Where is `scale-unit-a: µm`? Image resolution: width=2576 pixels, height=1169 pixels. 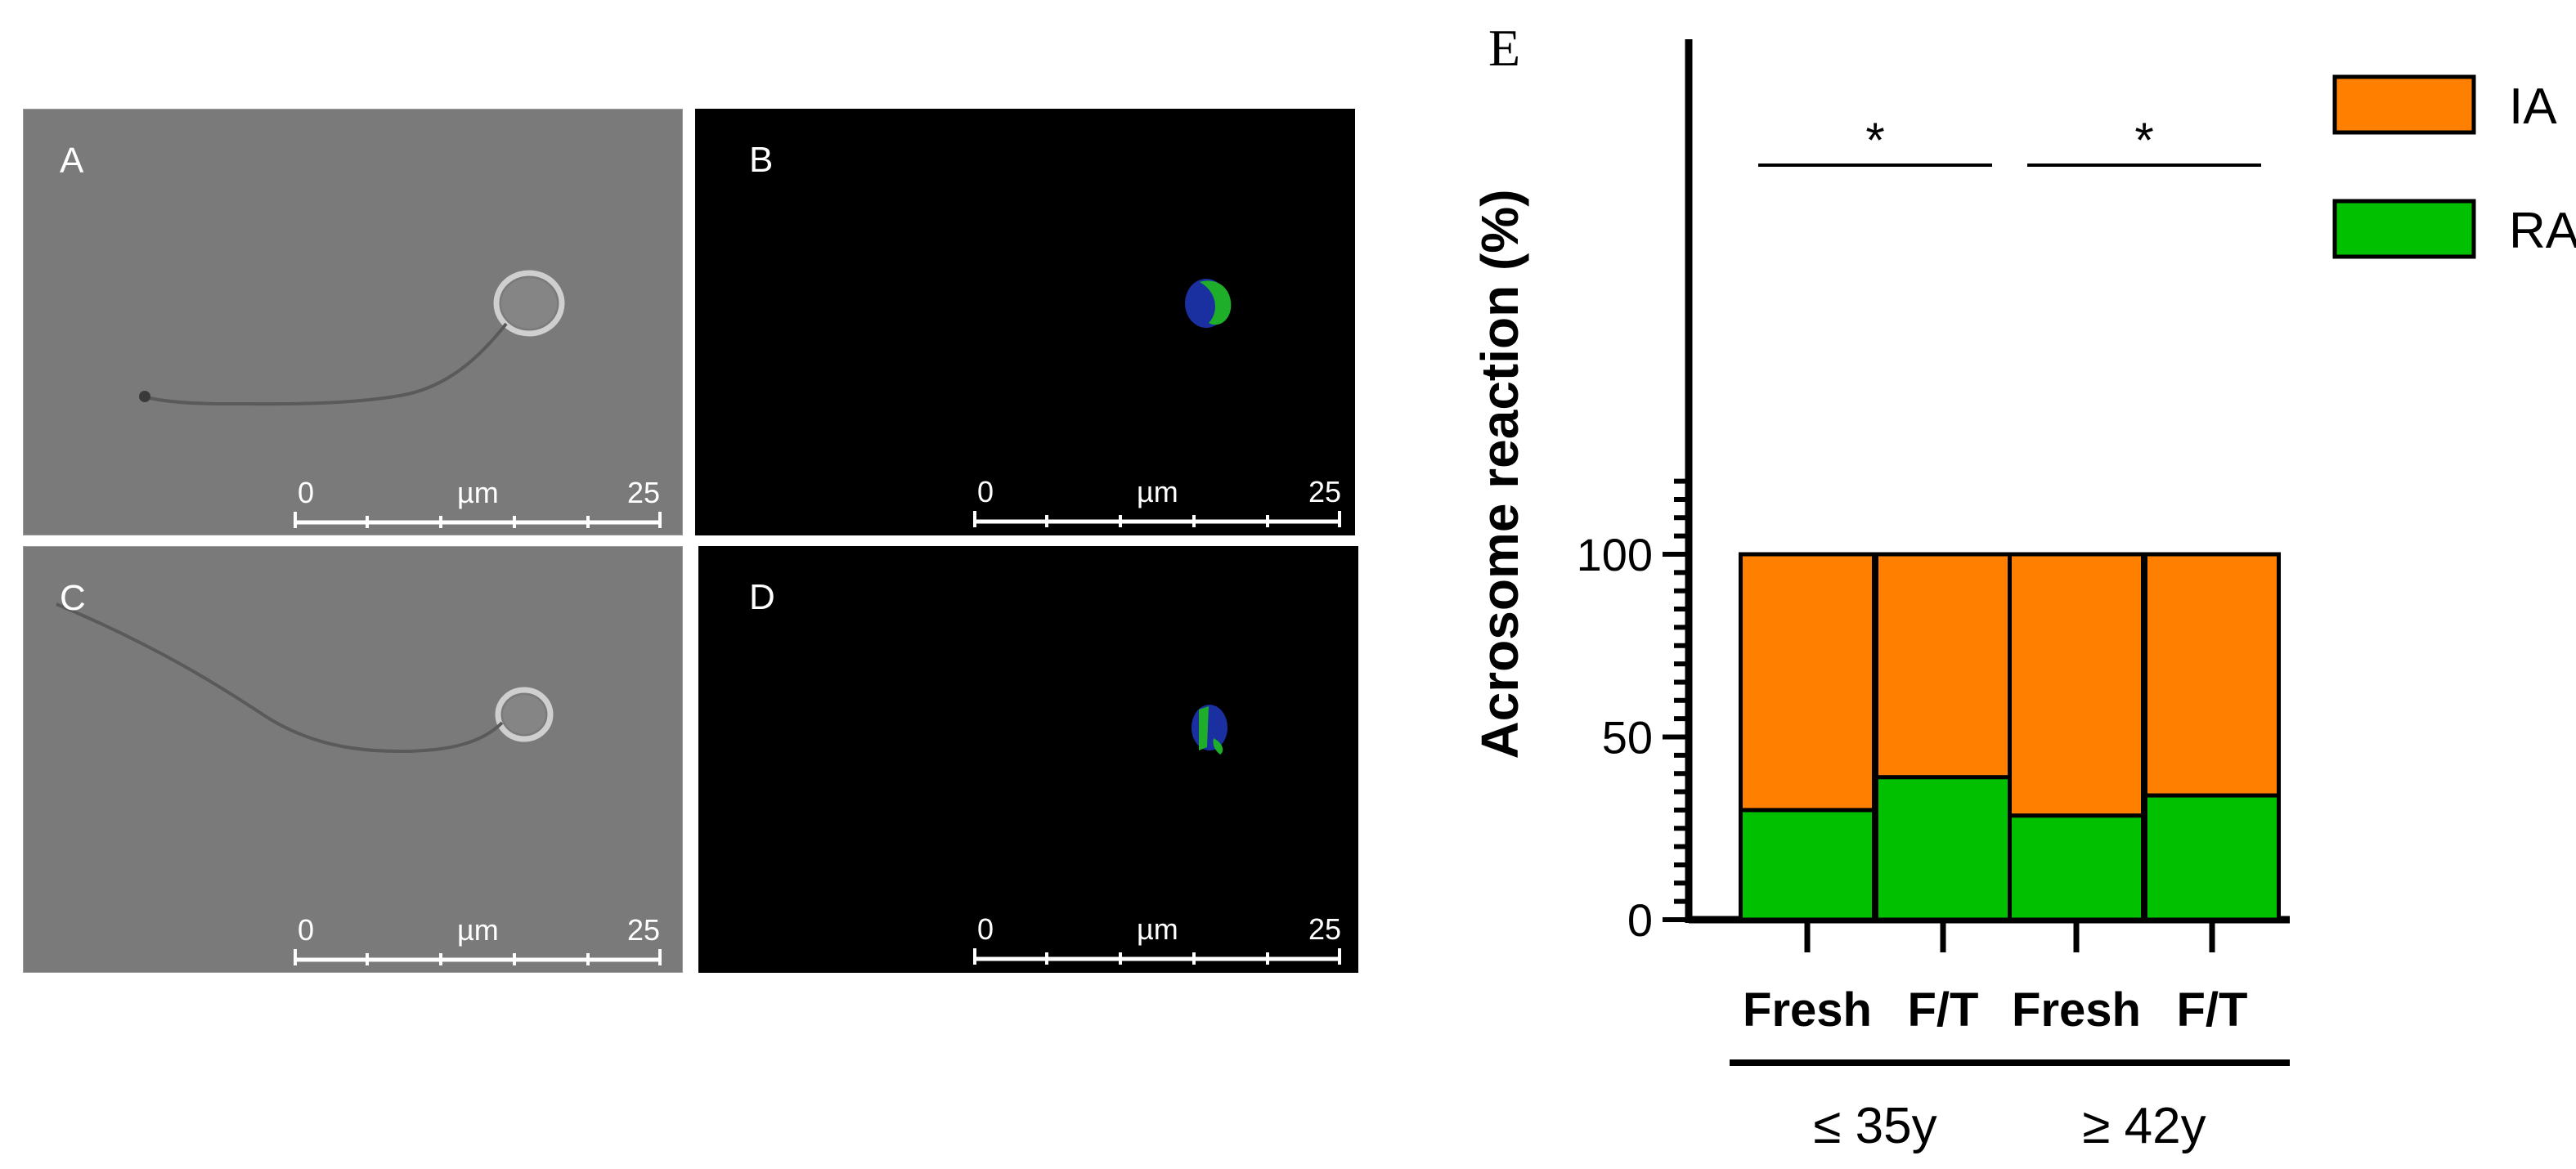
scale-unit-a: µm is located at coordinates (478, 492).